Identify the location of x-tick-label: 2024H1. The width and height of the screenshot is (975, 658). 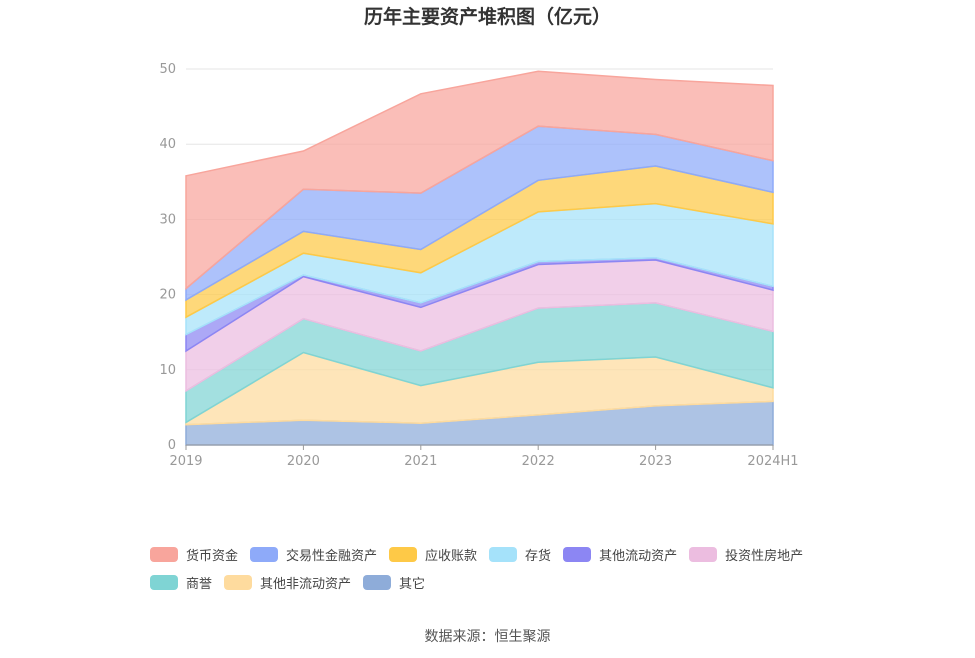
(772, 461).